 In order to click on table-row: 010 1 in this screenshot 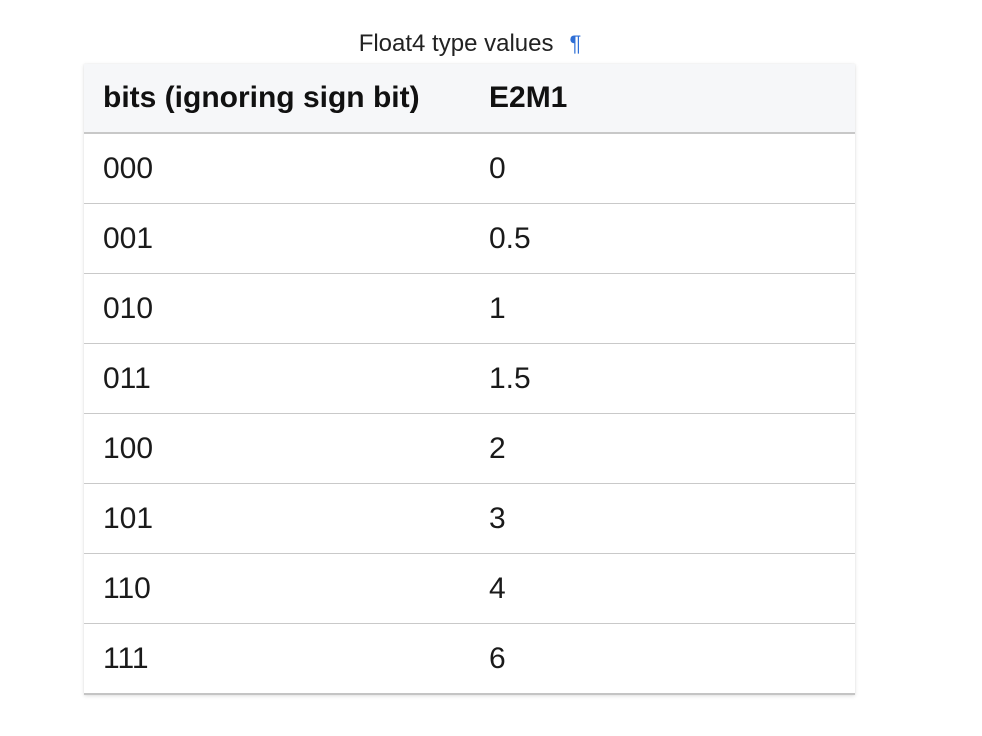, I will do `click(469, 308)`.